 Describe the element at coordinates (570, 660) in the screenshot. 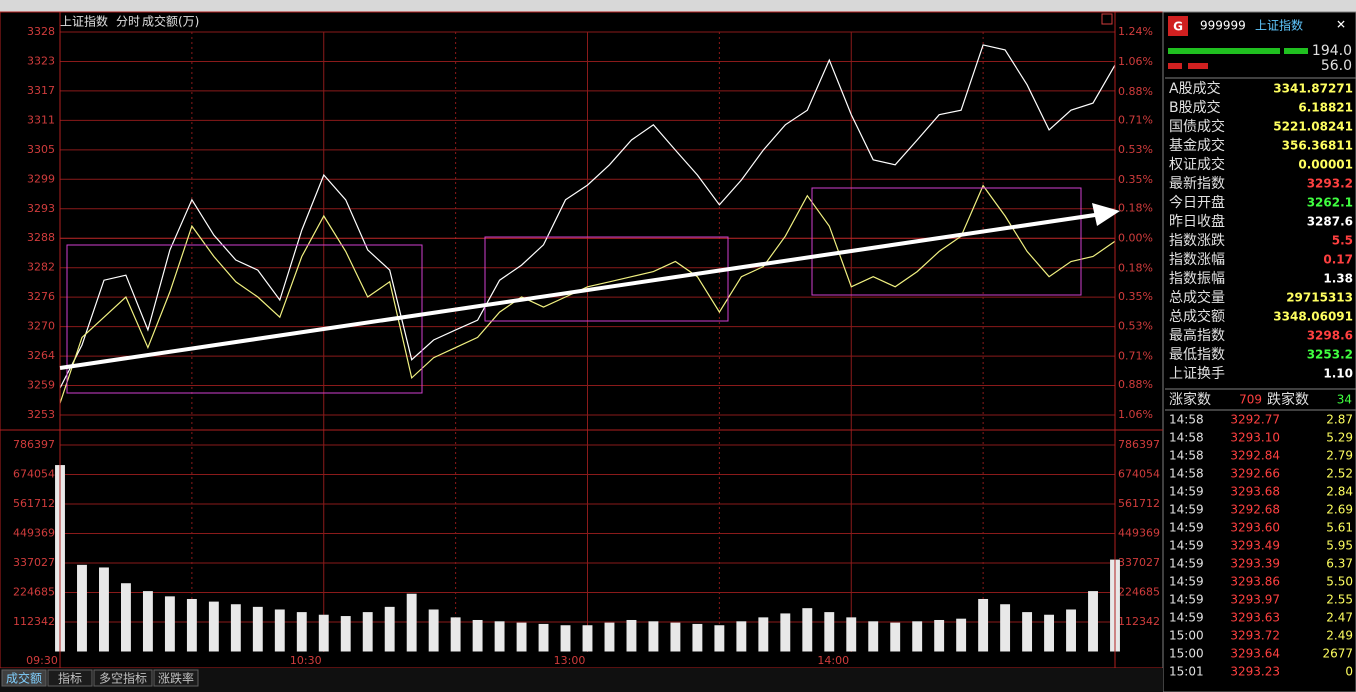

I see `x-tick-label: 13:00` at that location.